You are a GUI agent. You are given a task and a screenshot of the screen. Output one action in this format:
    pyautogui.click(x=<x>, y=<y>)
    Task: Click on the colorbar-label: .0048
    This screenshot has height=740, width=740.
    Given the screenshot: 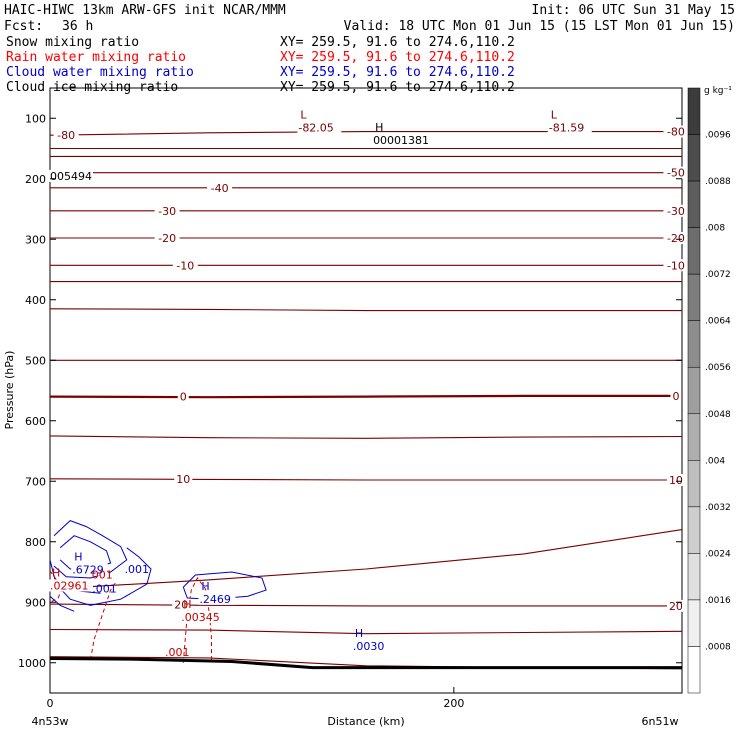 What is the action you would take?
    pyautogui.click(x=718, y=415)
    